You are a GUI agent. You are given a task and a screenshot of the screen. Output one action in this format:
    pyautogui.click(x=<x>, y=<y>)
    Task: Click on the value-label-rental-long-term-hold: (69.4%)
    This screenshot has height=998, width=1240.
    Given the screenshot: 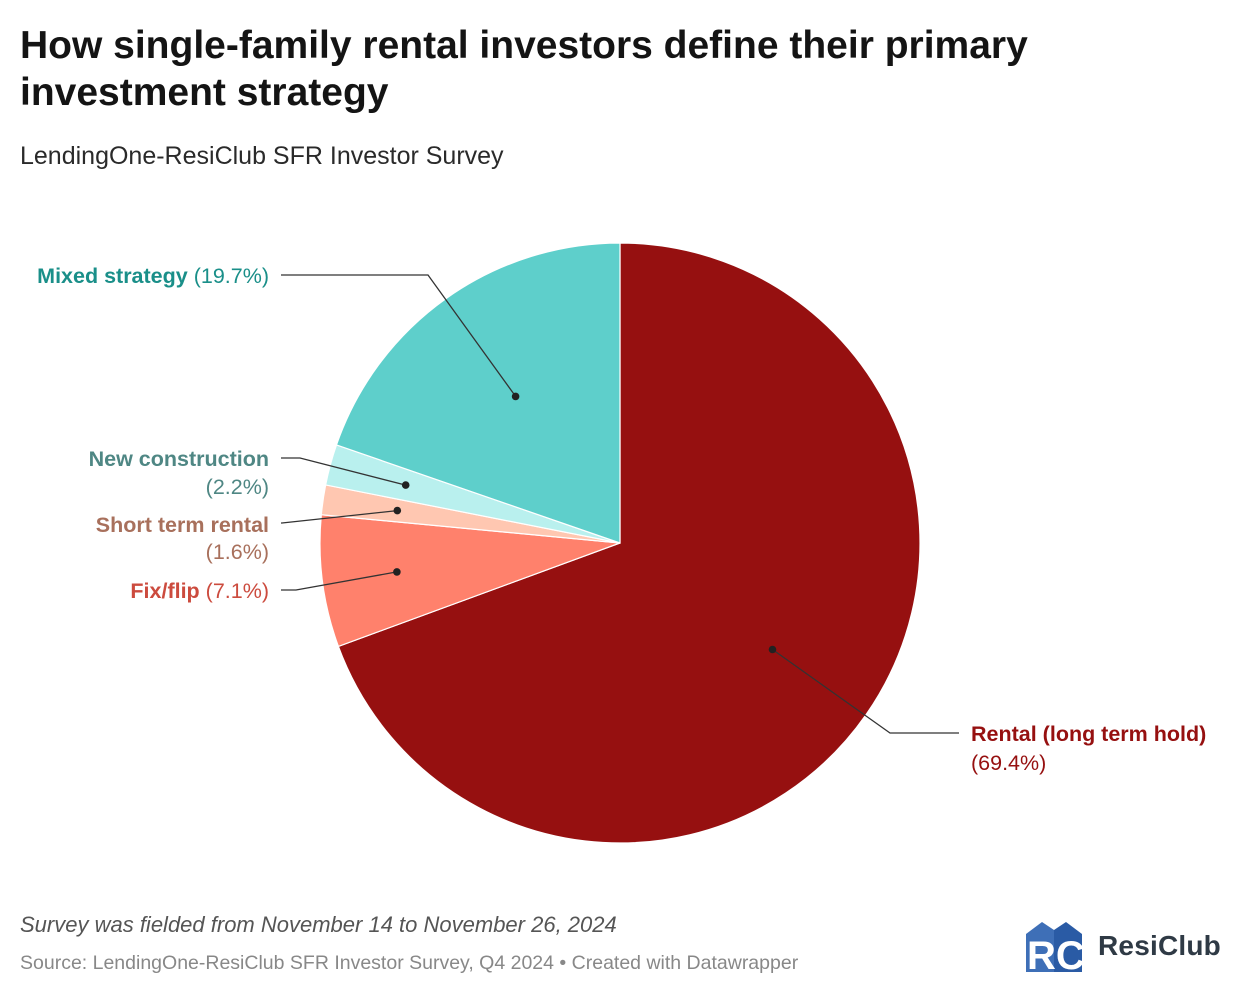 What is the action you would take?
    pyautogui.click(x=1008, y=763)
    